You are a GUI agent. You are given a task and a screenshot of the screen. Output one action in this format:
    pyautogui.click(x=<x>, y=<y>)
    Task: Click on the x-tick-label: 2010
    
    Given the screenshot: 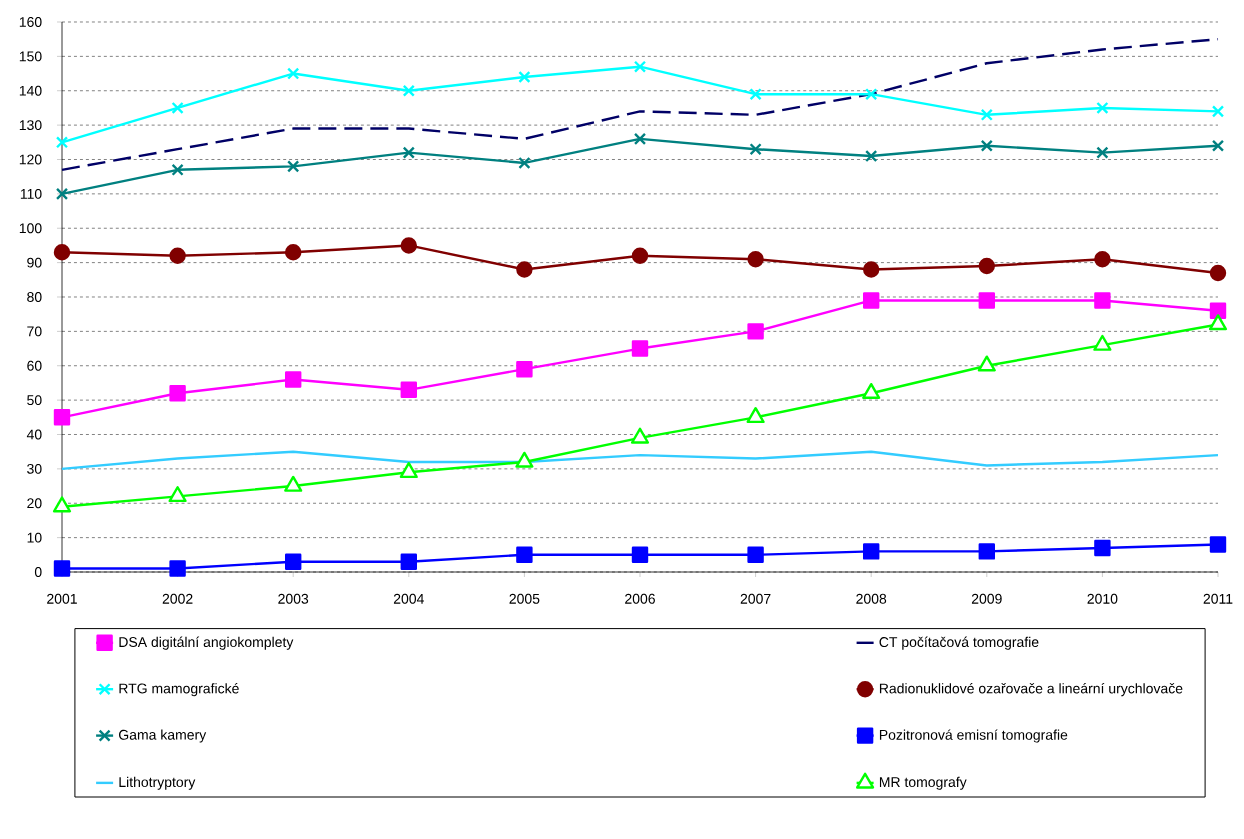 What is the action you would take?
    pyautogui.click(x=1102, y=598)
    